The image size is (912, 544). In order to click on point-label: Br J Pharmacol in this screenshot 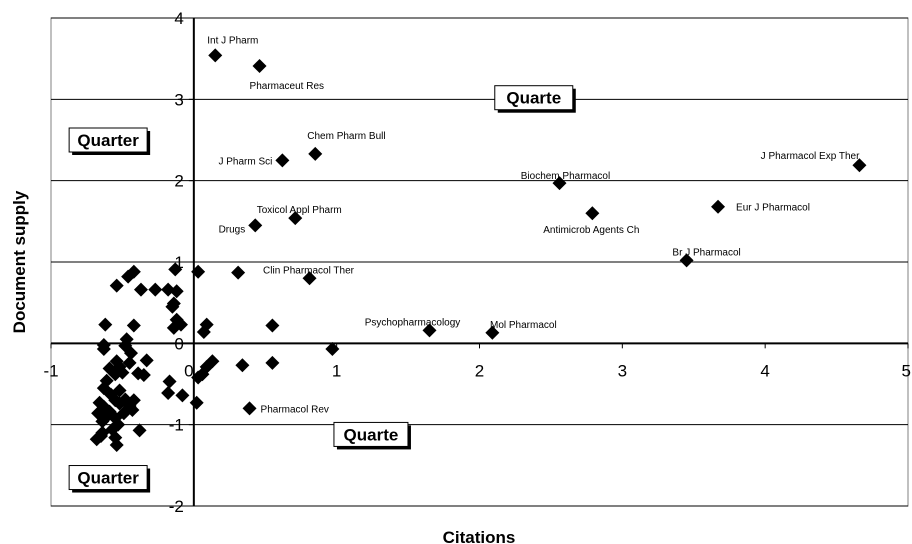, I will do `click(706, 252)`.